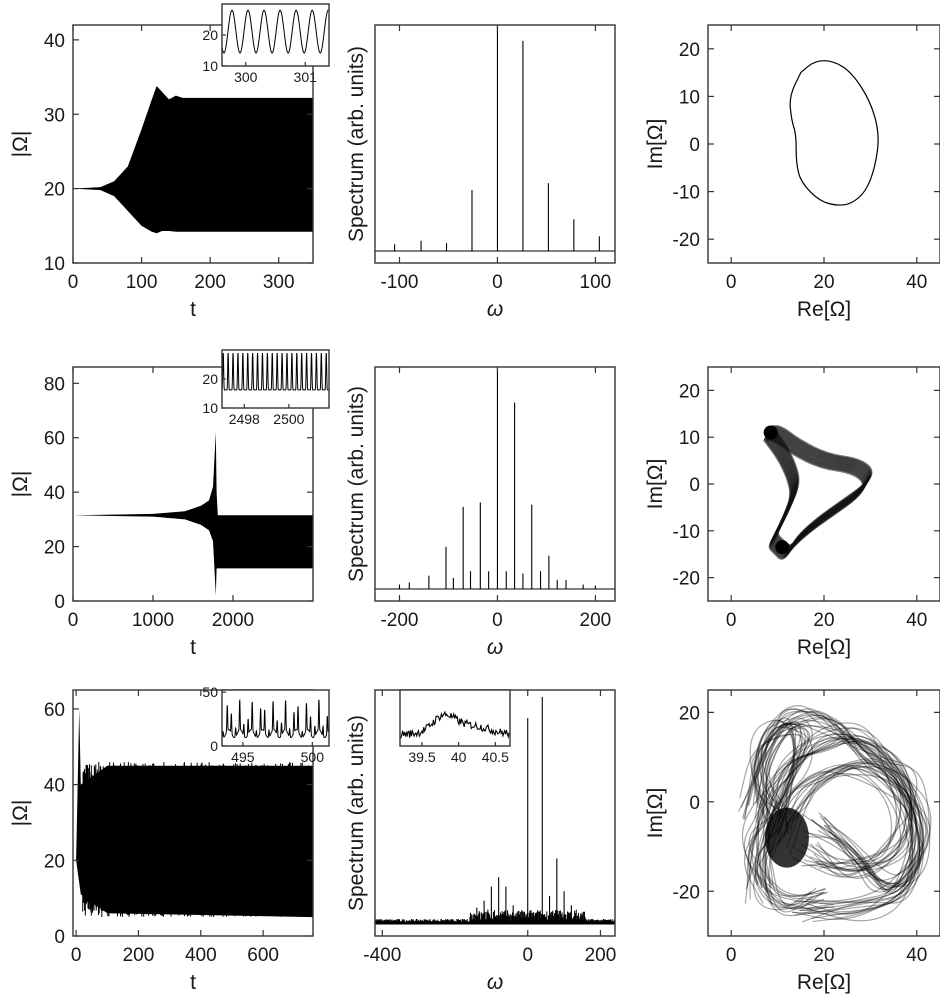 This screenshot has height=1007, width=940. I want to click on phase-trajectory-knot, so click(770, 432).